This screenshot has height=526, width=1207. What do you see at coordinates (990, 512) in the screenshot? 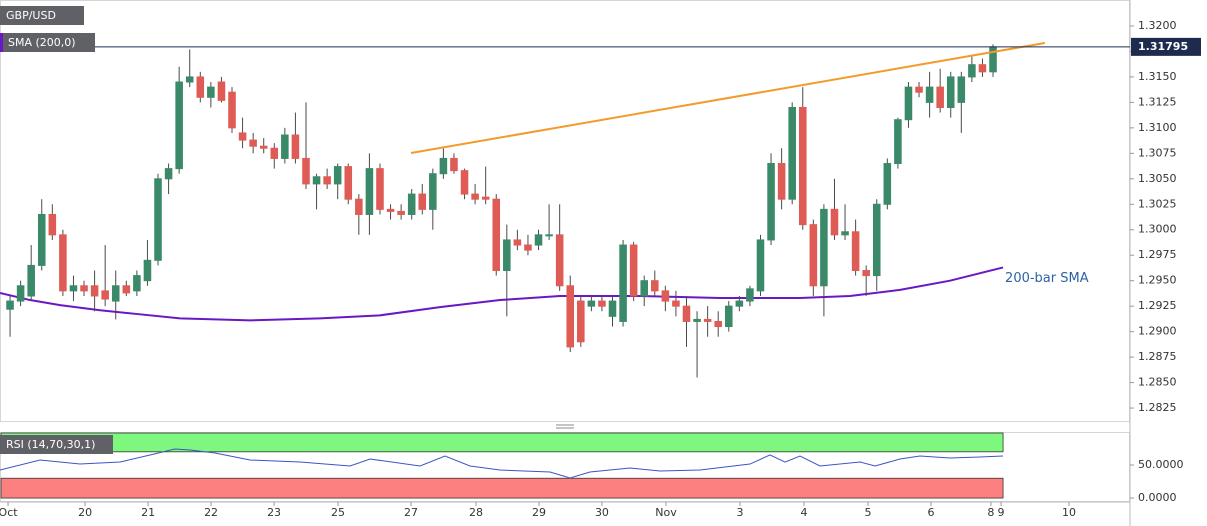
I see `x-tick-label: 8` at bounding box center [990, 512].